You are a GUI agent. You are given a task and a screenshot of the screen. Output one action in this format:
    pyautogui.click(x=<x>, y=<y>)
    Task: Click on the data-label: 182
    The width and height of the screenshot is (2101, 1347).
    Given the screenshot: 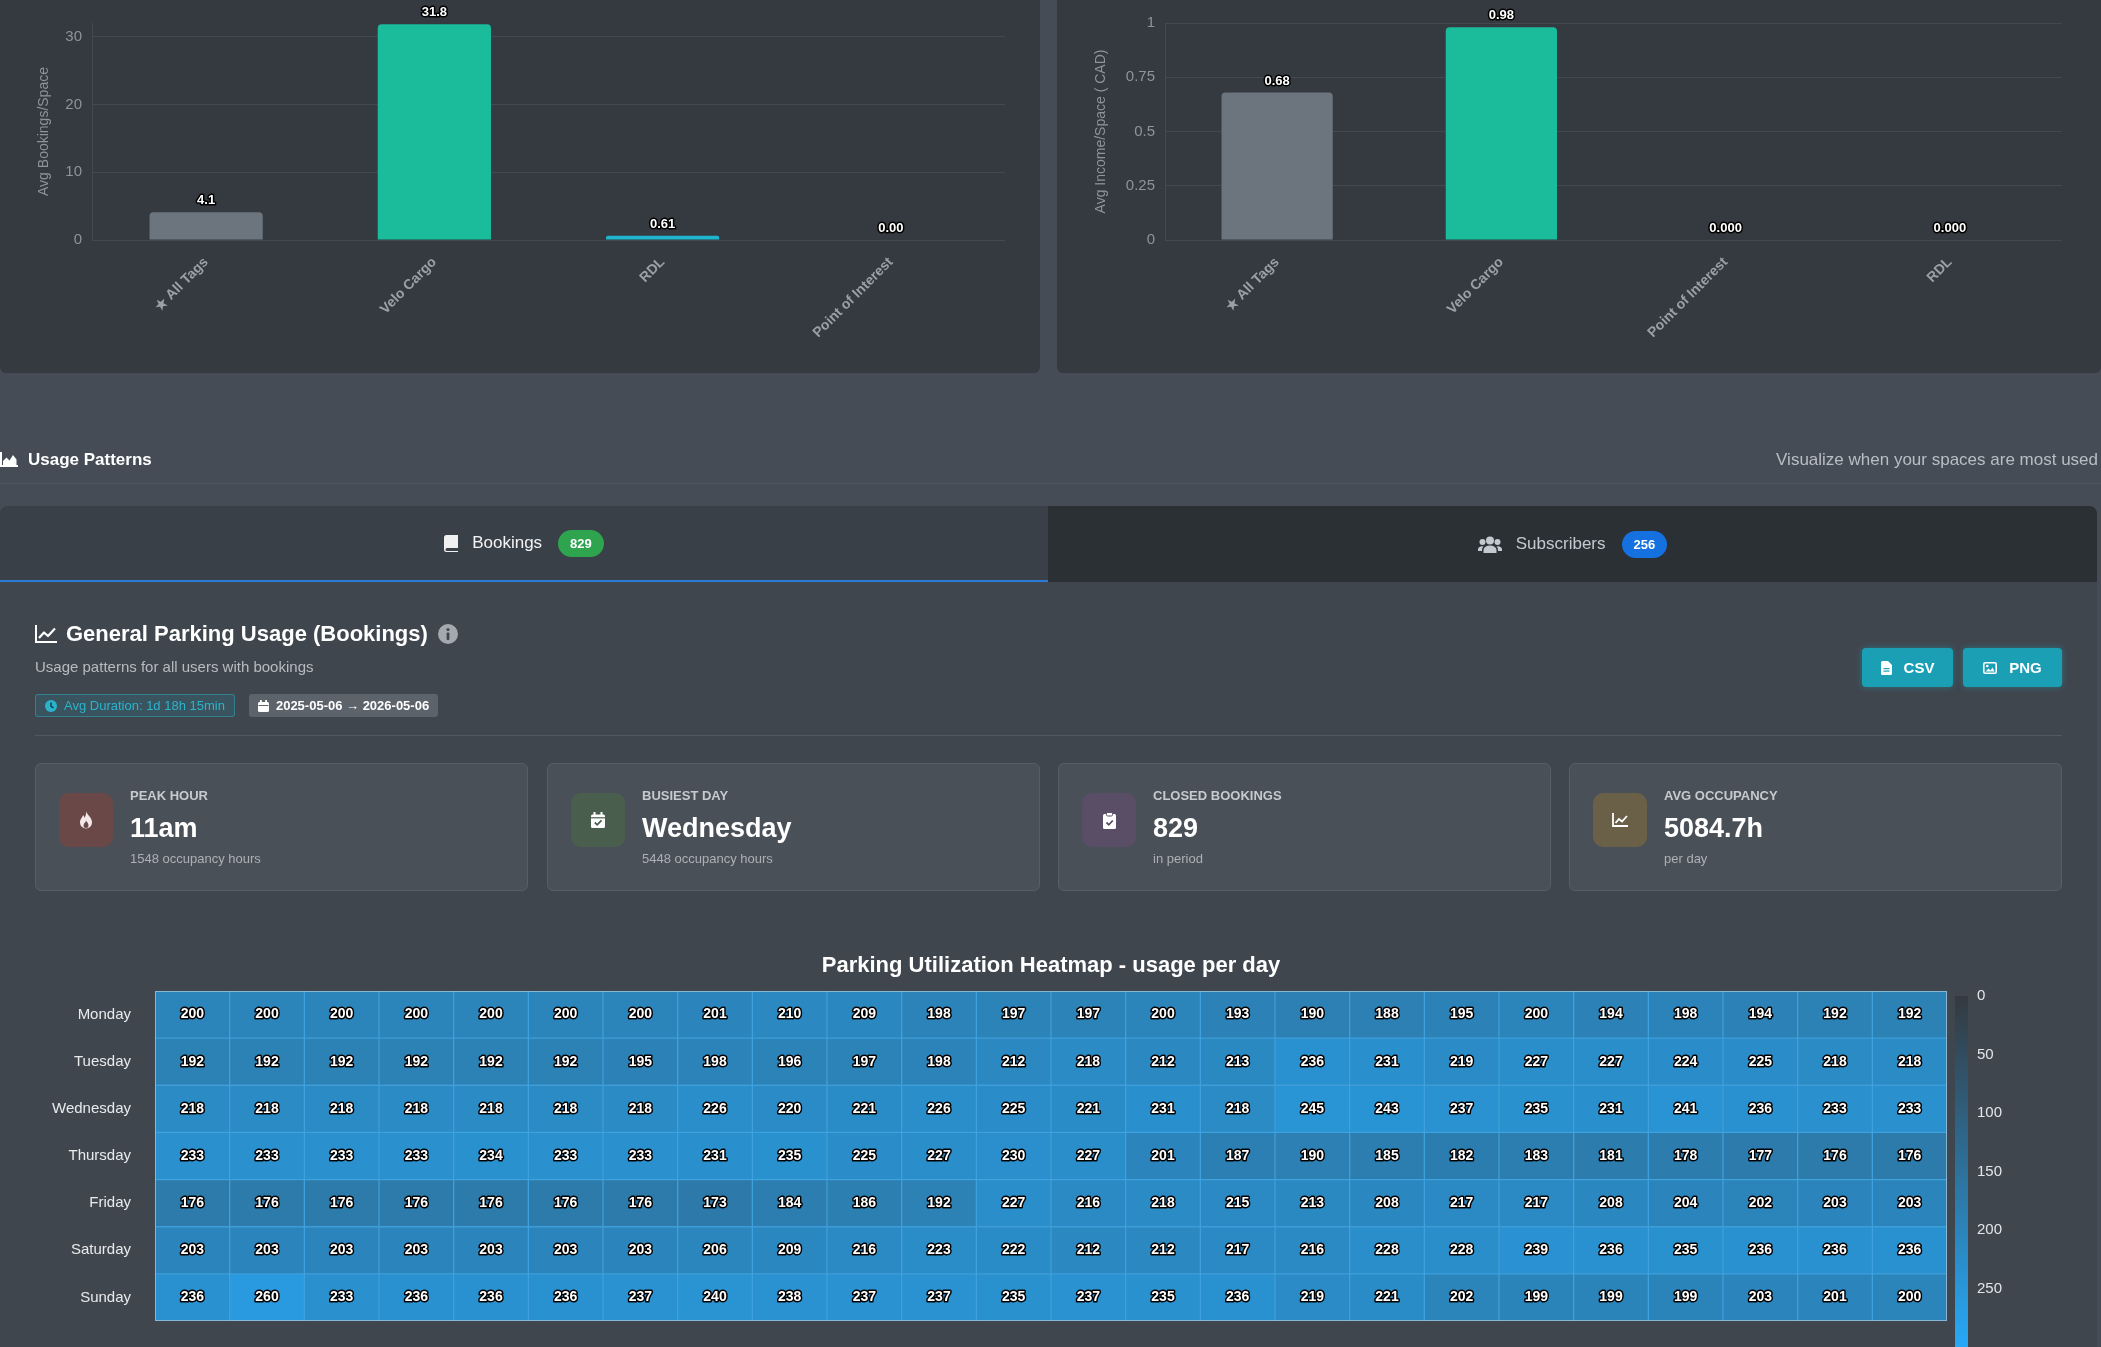 What is the action you would take?
    pyautogui.click(x=1461, y=1154)
    